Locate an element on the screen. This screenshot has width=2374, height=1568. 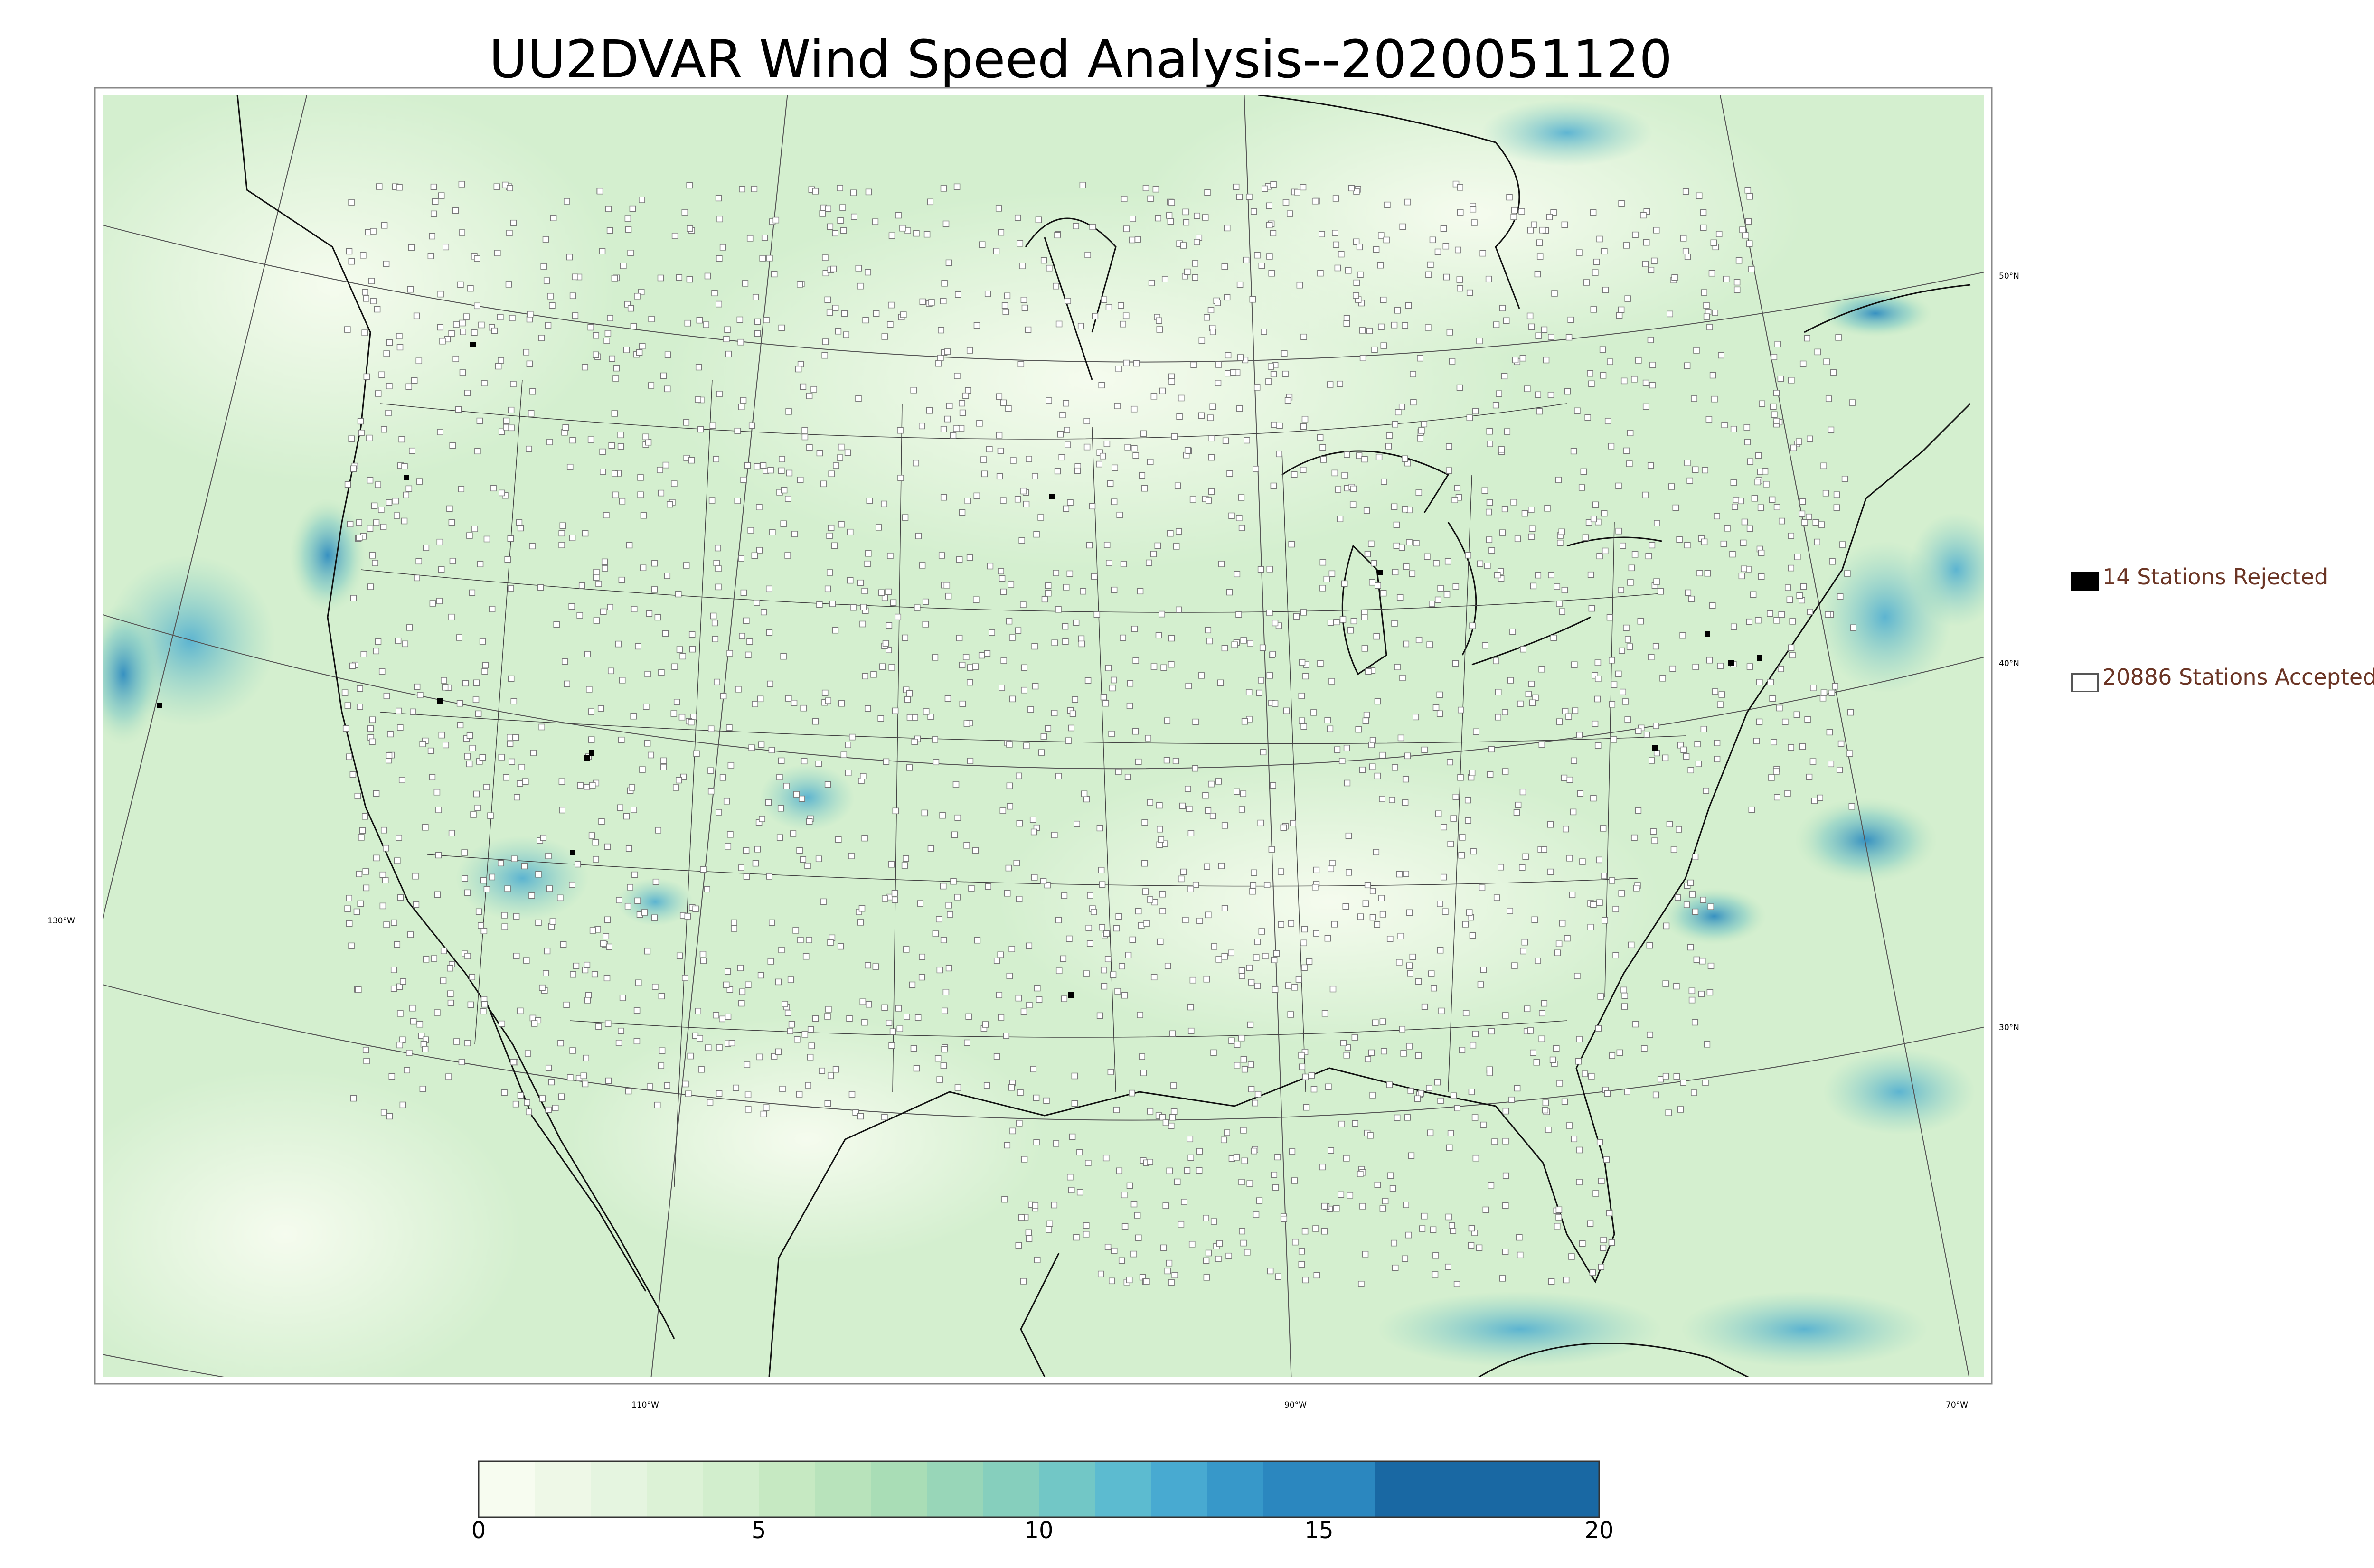
figure-title: UU2DVAR Wind Speed Analysis--2020051120 is located at coordinates (1081, 60).